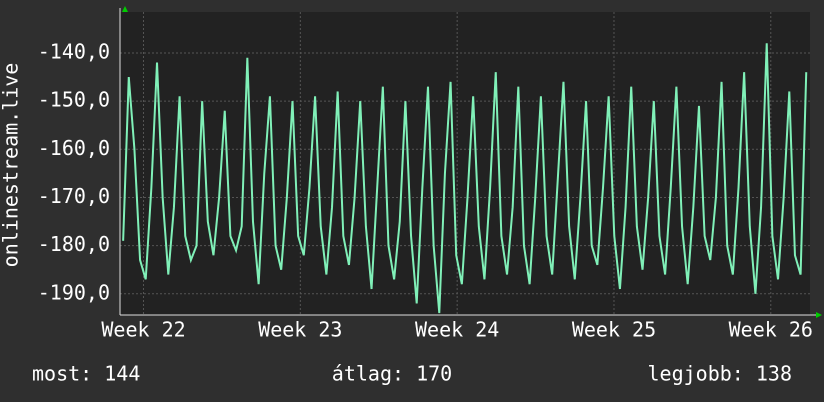 The width and height of the screenshot is (824, 402). I want to click on x-tick-label: Week 22, so click(143, 330).